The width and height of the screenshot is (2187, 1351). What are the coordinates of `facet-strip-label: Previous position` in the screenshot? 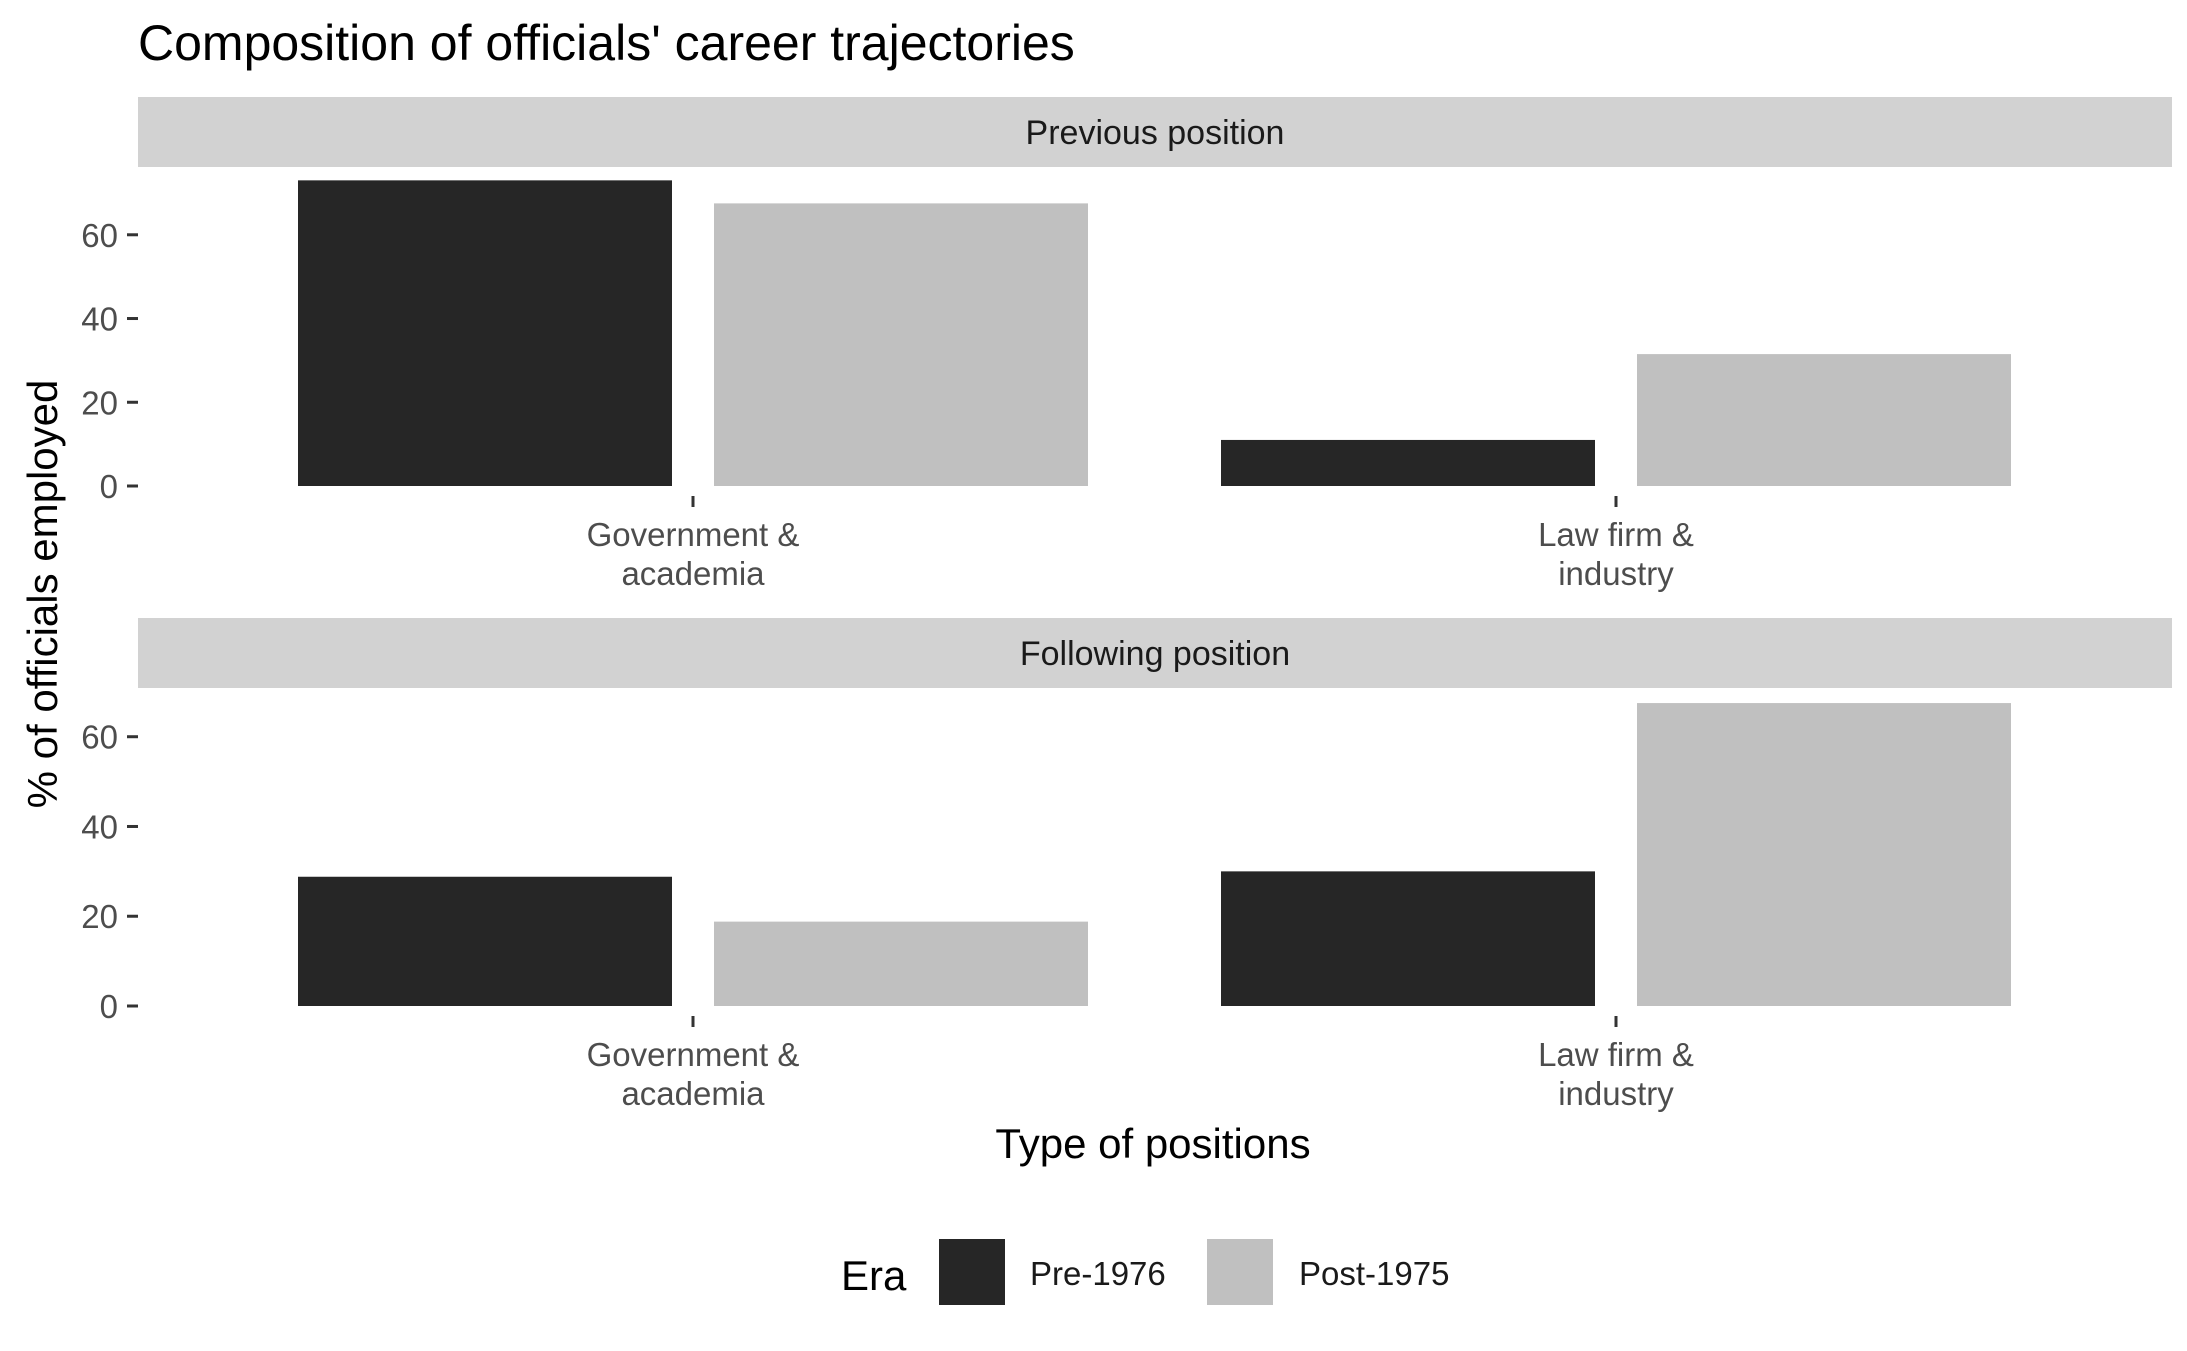 It's located at (1155, 133).